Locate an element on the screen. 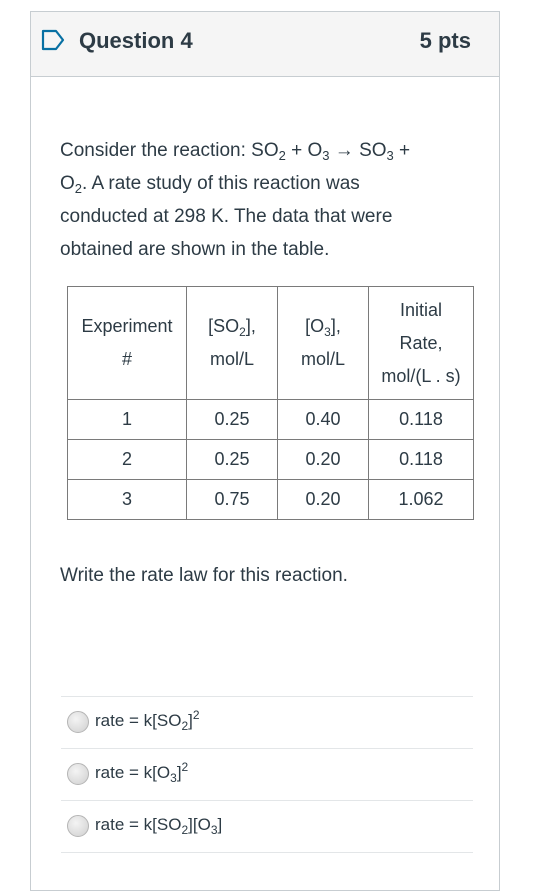  question-title: Question 4 is located at coordinates (136, 40).